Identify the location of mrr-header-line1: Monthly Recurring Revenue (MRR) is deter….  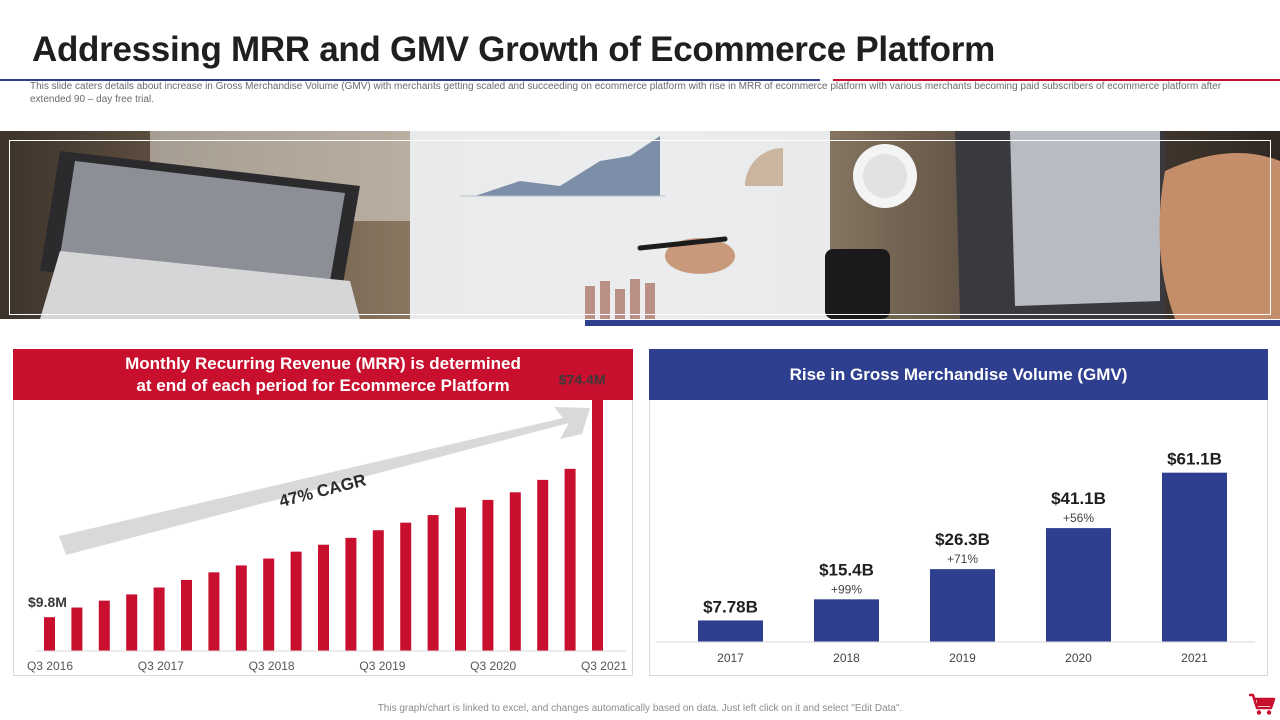
(323, 363).